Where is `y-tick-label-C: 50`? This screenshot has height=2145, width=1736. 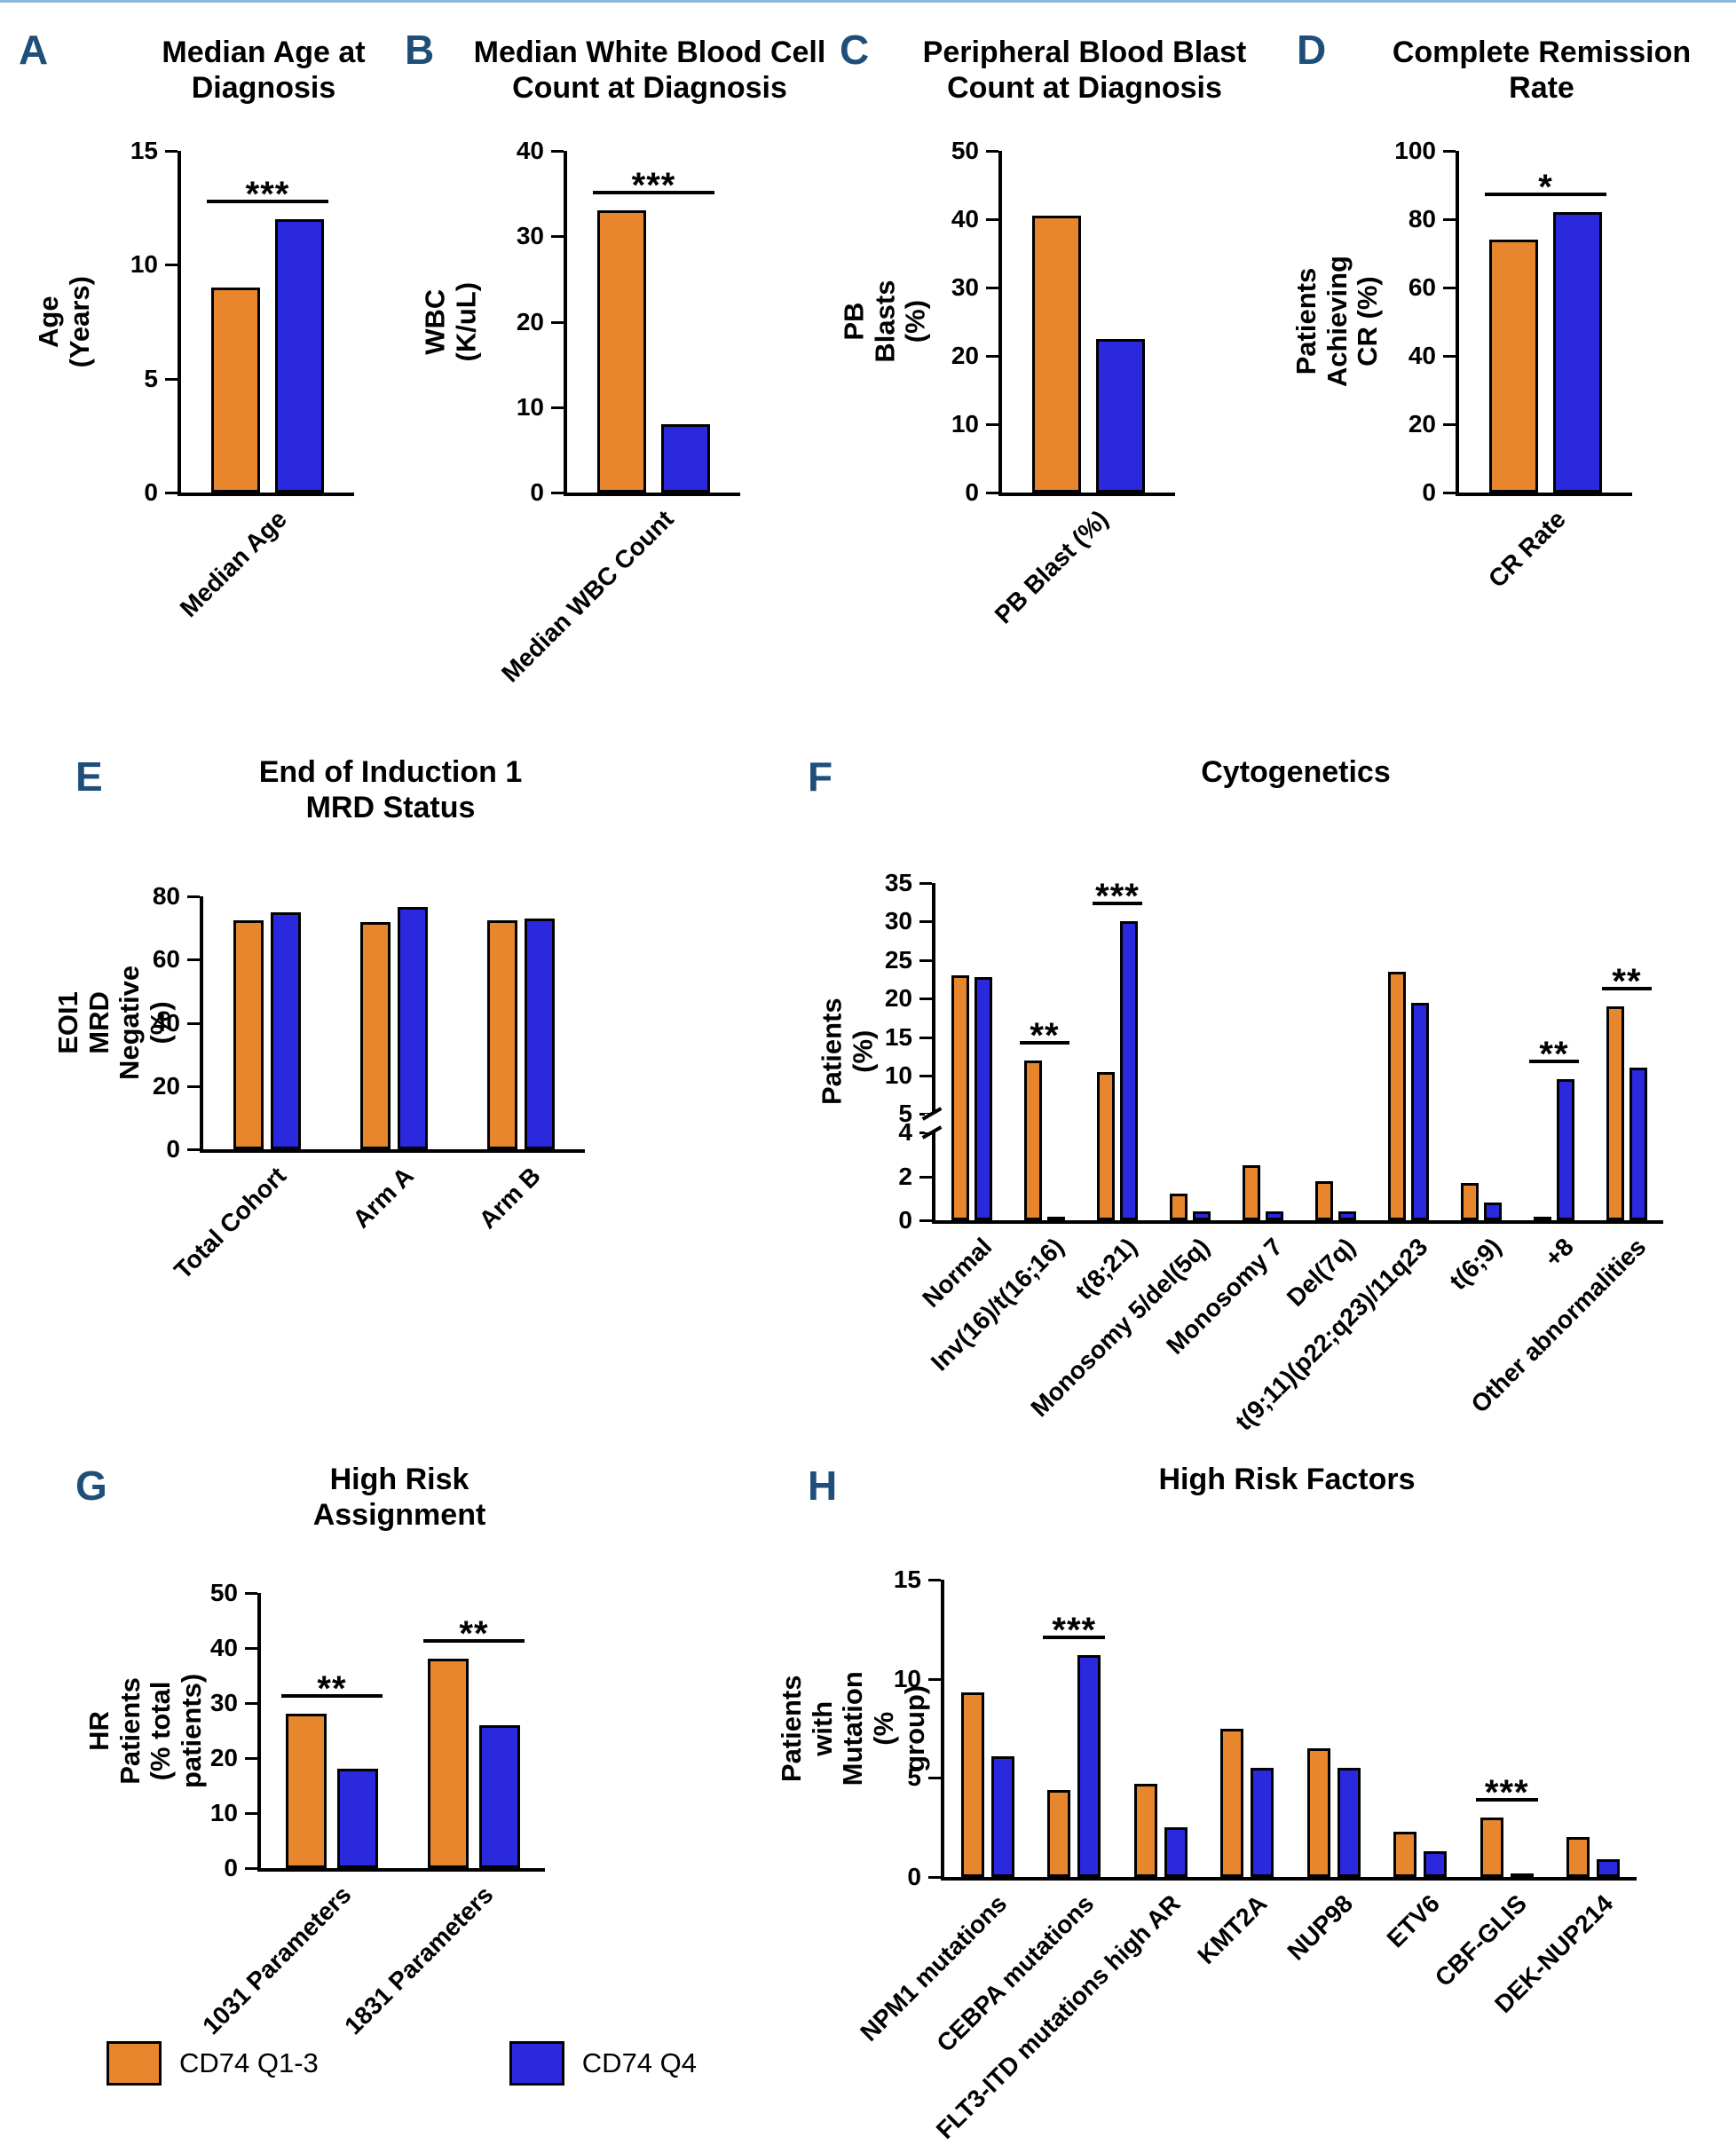 y-tick-label-C: 50 is located at coordinates (965, 150).